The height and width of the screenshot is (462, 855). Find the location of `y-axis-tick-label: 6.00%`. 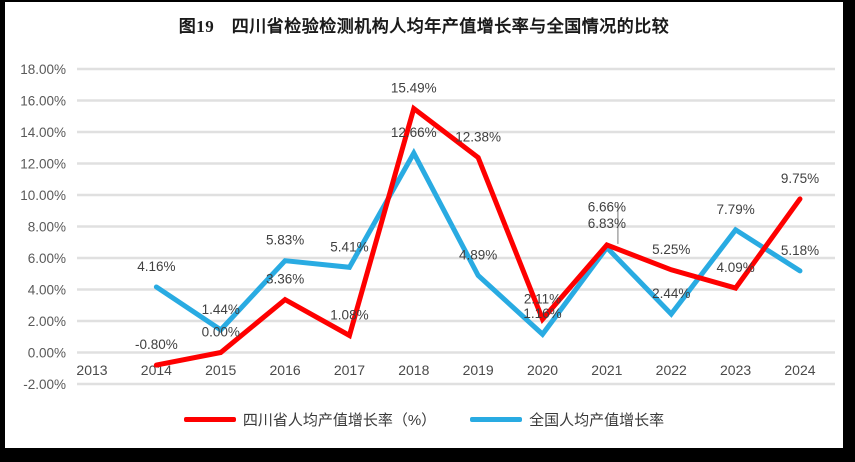

y-axis-tick-label: 6.00% is located at coordinates (47, 258).